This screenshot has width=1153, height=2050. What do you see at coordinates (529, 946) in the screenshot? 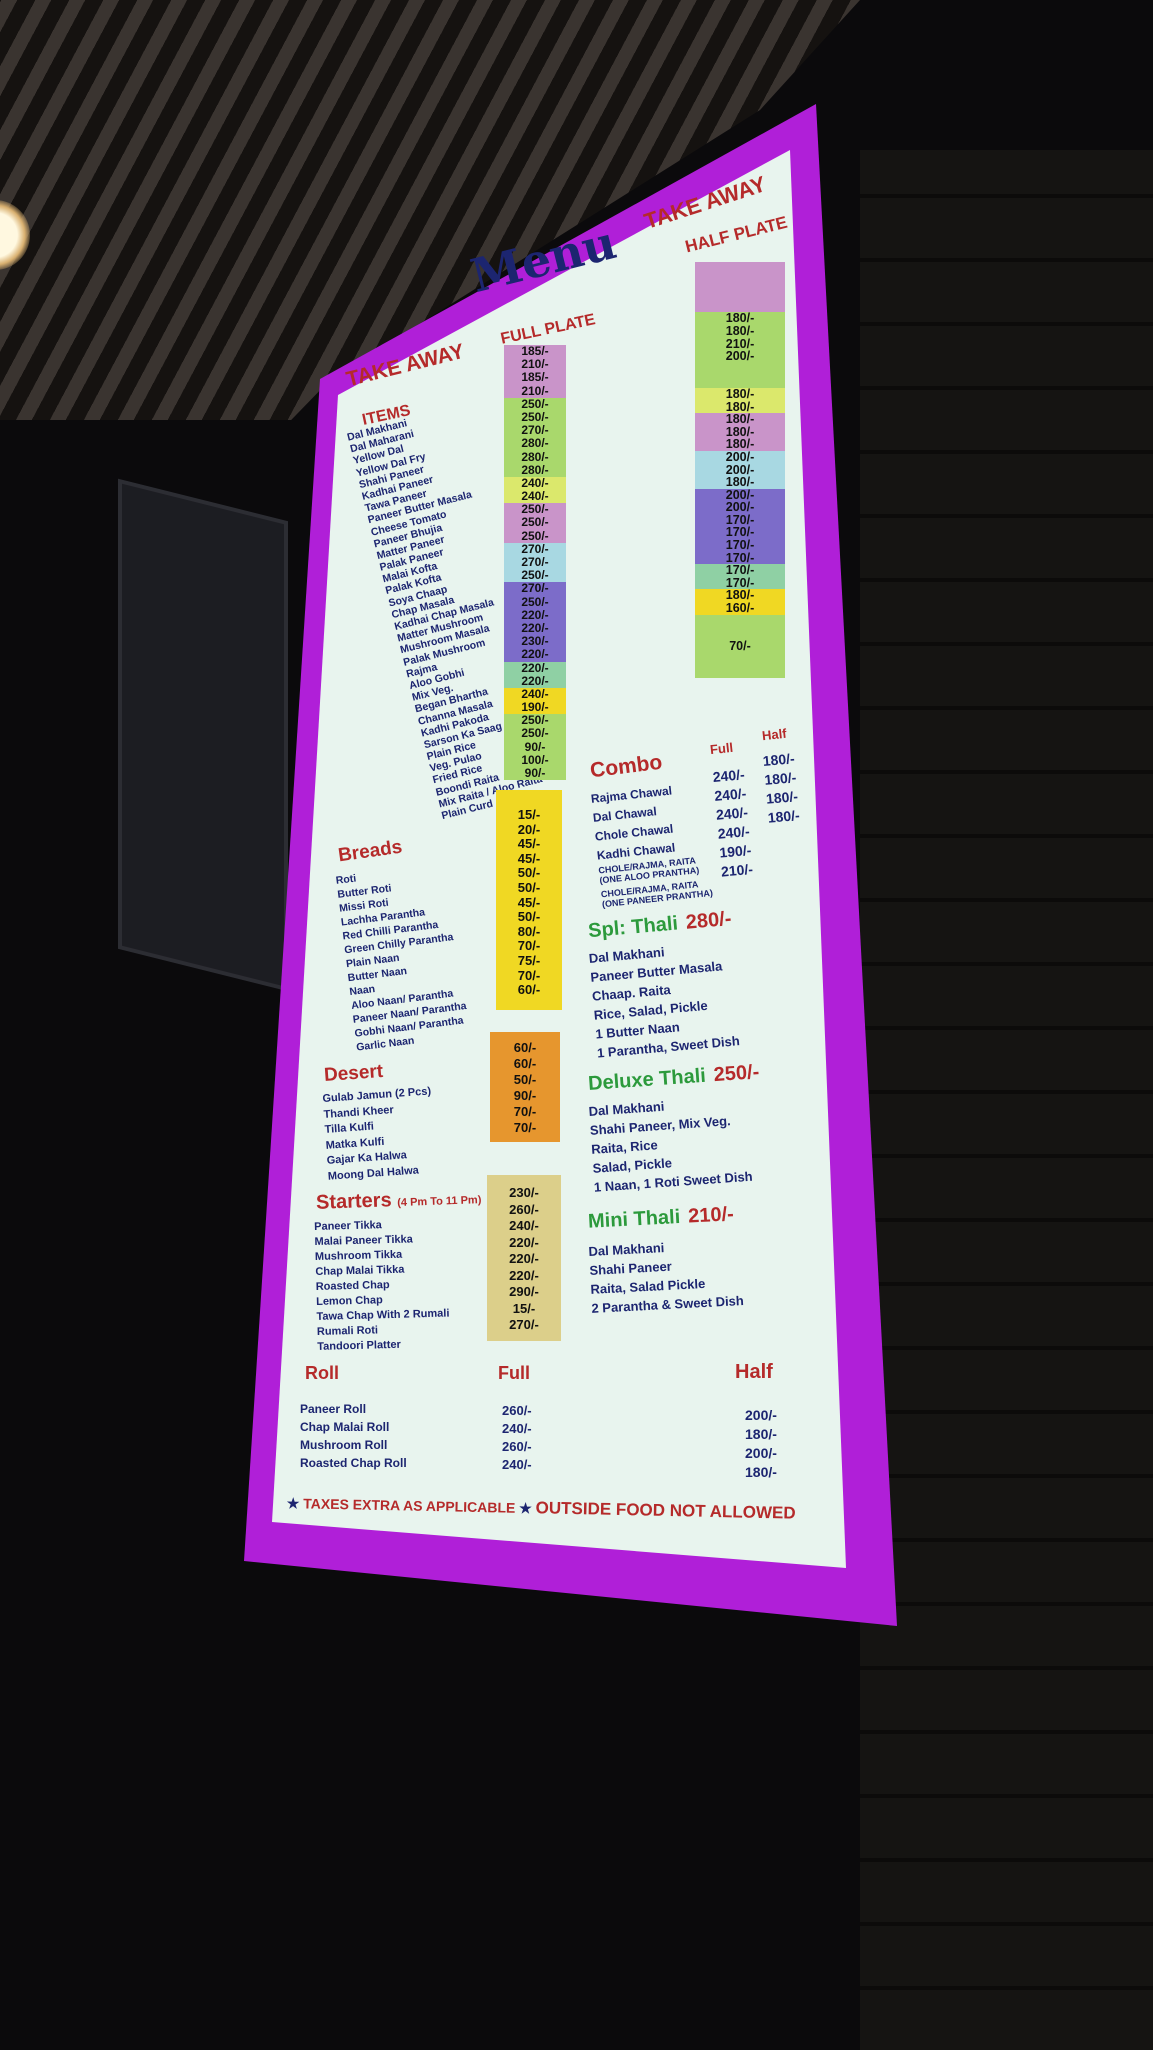
I see `breads-price: 70/-` at bounding box center [529, 946].